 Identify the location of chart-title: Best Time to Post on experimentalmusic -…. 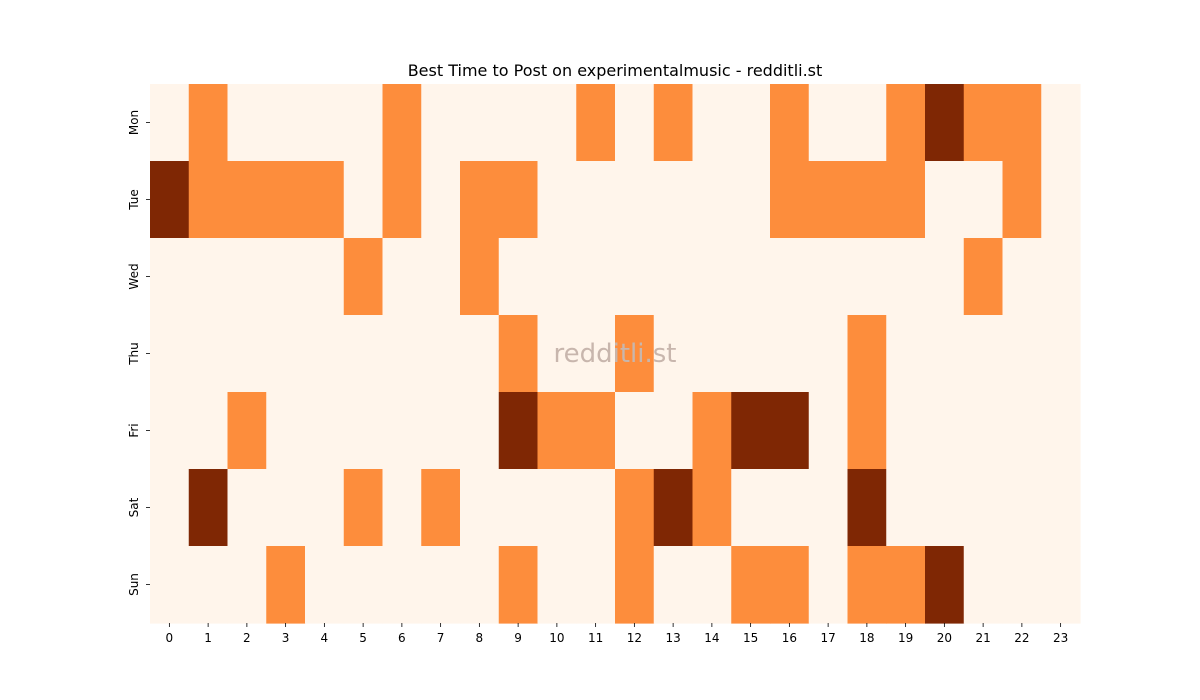
(615, 70).